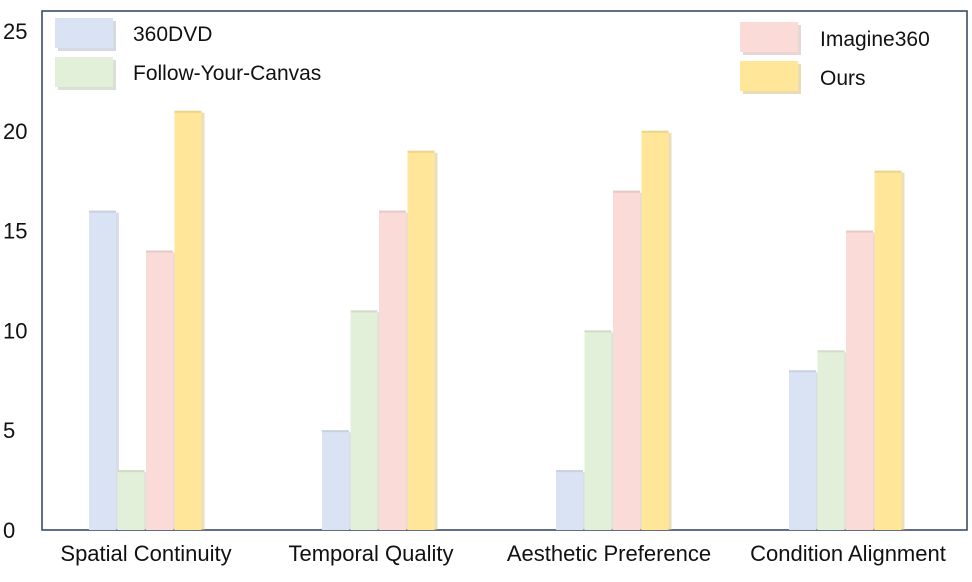 This screenshot has width=972, height=582. Describe the element at coordinates (15, 31) in the screenshot. I see `y-tick-label: 25` at that location.